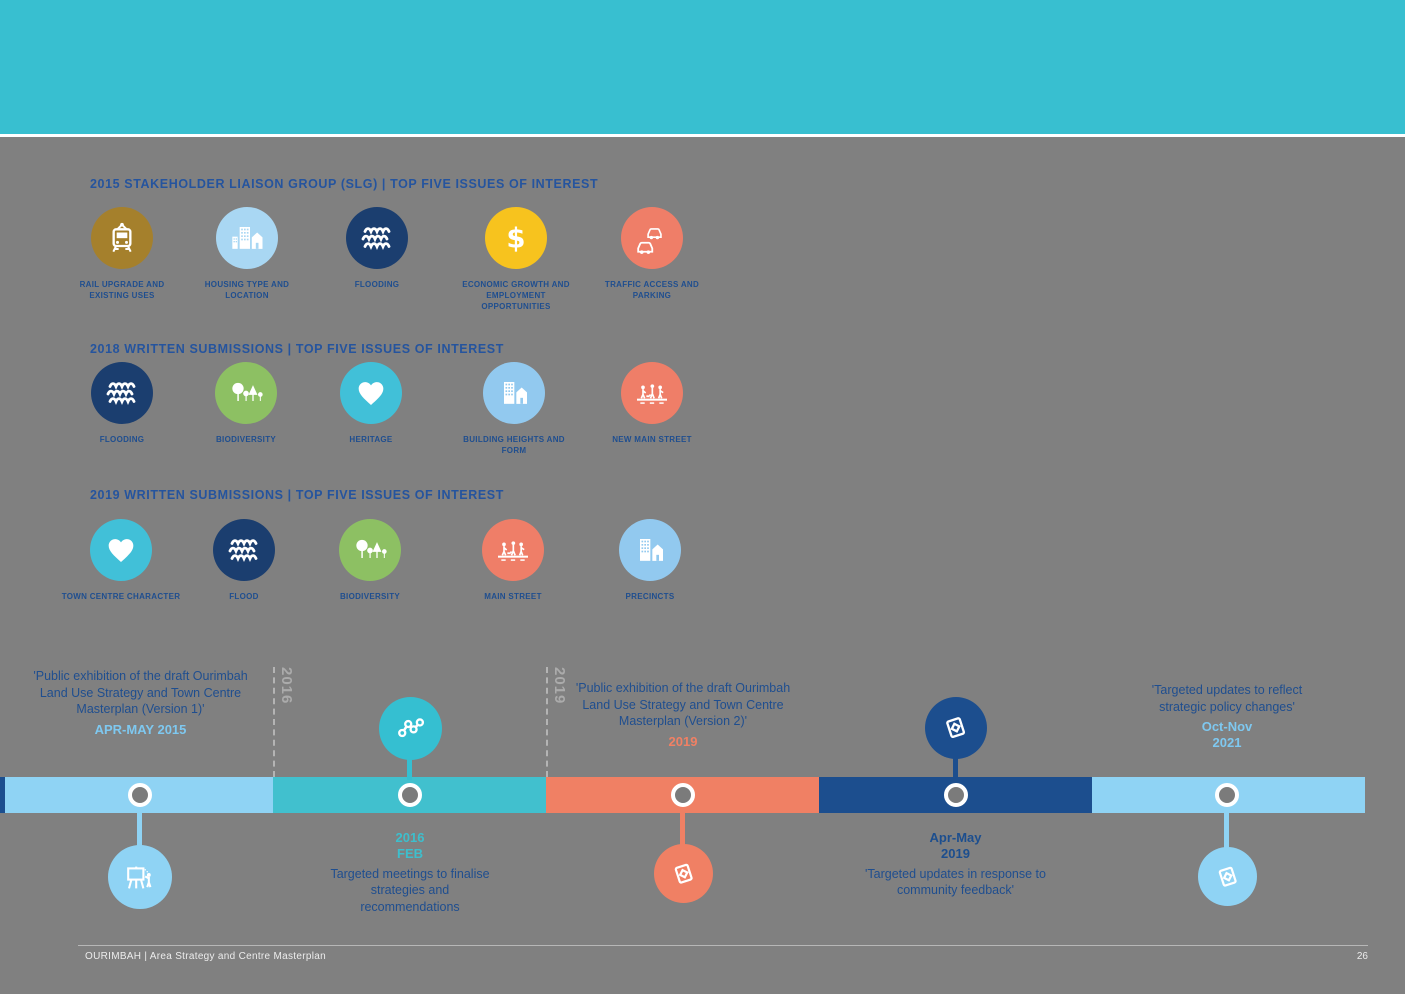 The width and height of the screenshot is (1405, 994). Describe the element at coordinates (652, 439) in the screenshot. I see `issue-label: NEW MAIN STREET` at that location.